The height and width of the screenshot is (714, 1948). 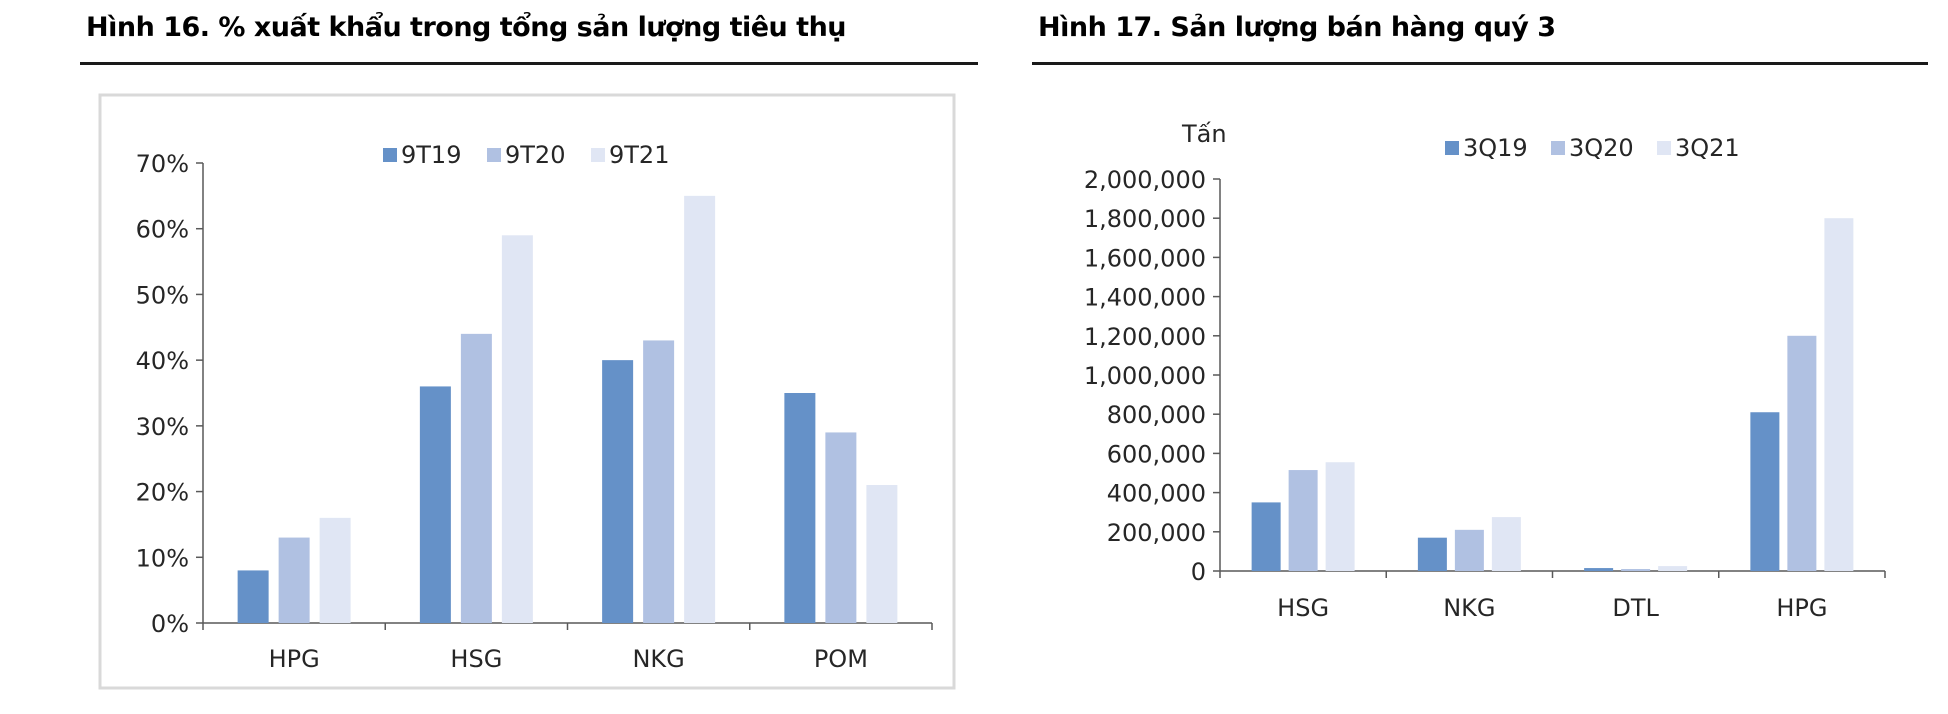 I want to click on y-tick-label: 40%, so click(x=162, y=361).